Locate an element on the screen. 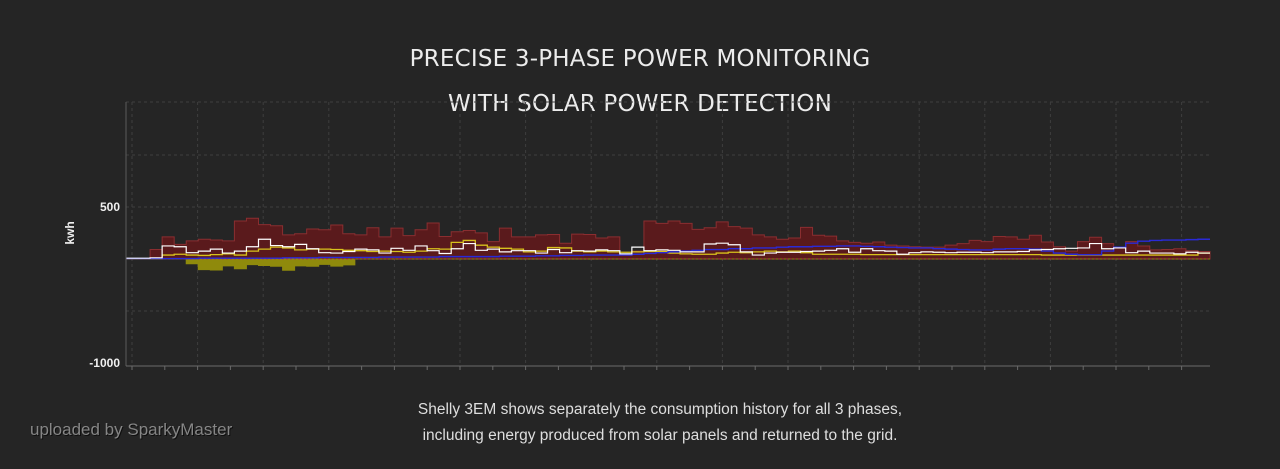  watermark: uploaded by SparkyMaster is located at coordinates (131, 429).